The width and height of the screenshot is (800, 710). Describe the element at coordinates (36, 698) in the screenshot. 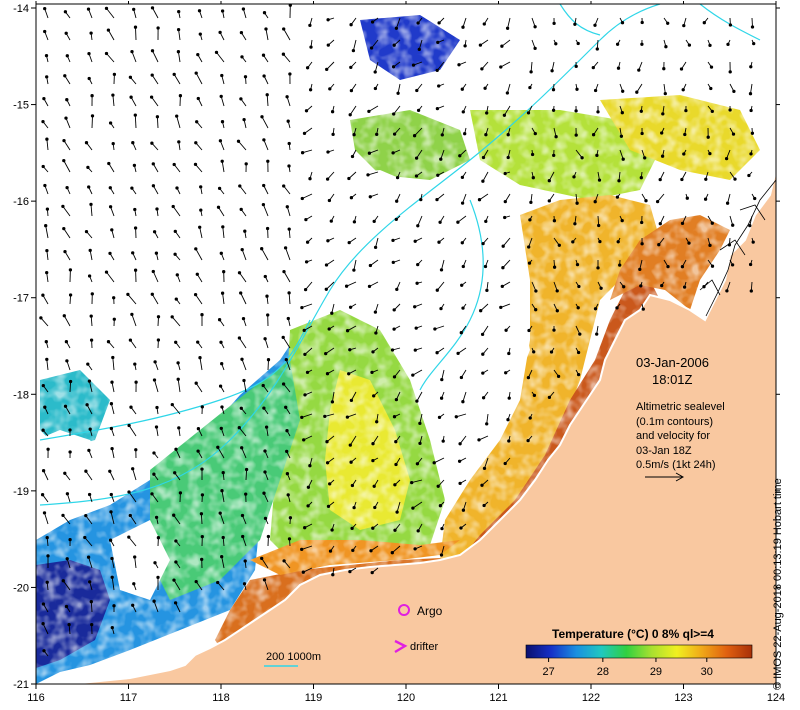

I see `x-tick-label: 116` at that location.